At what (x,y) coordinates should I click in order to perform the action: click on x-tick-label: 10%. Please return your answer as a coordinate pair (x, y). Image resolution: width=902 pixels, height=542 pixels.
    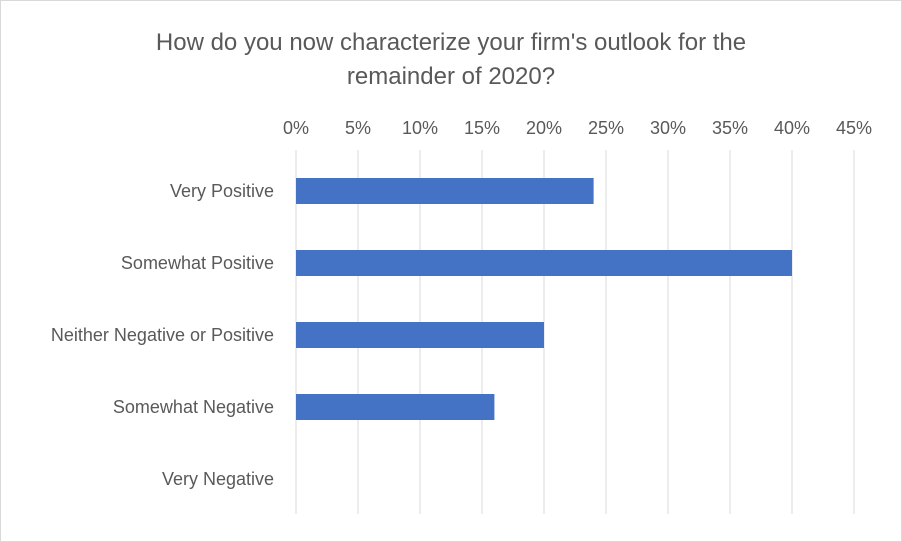
    Looking at the image, I should click on (420, 128).